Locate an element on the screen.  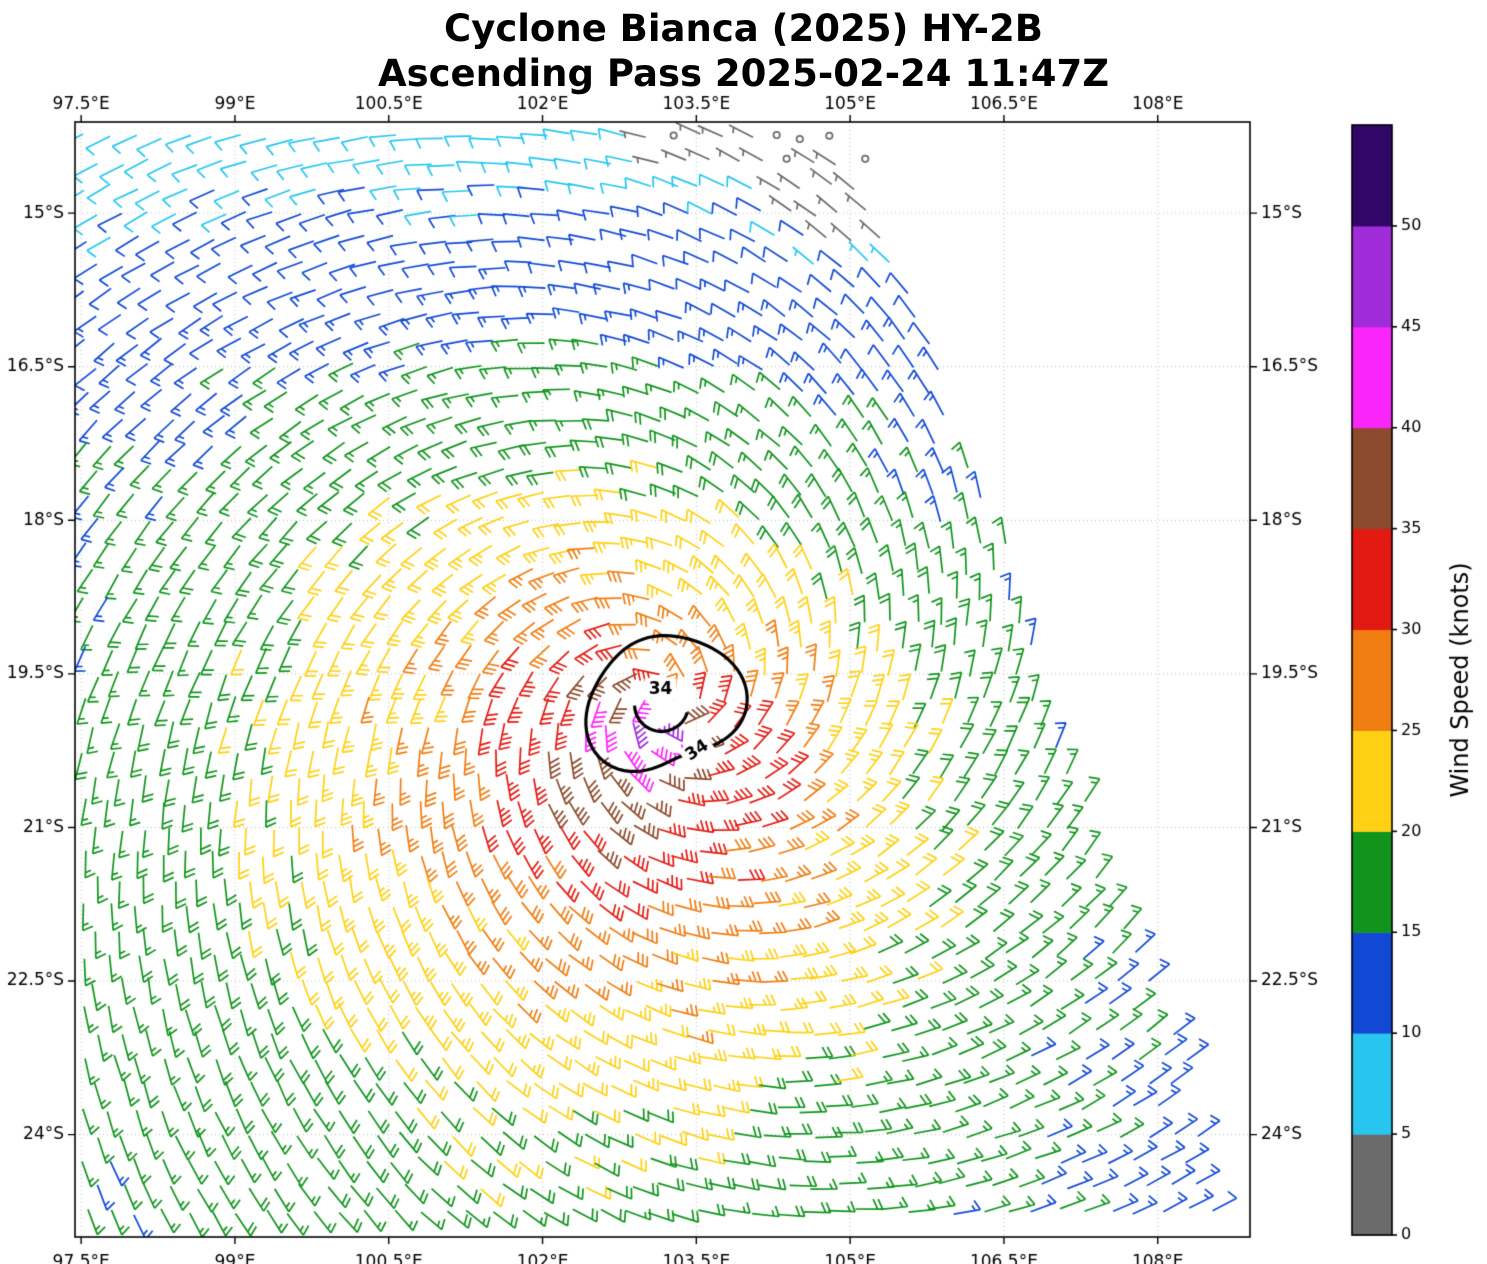
chart-subtitle: Ascending Pass 2025-02-24 11:47Z is located at coordinates (743, 74).